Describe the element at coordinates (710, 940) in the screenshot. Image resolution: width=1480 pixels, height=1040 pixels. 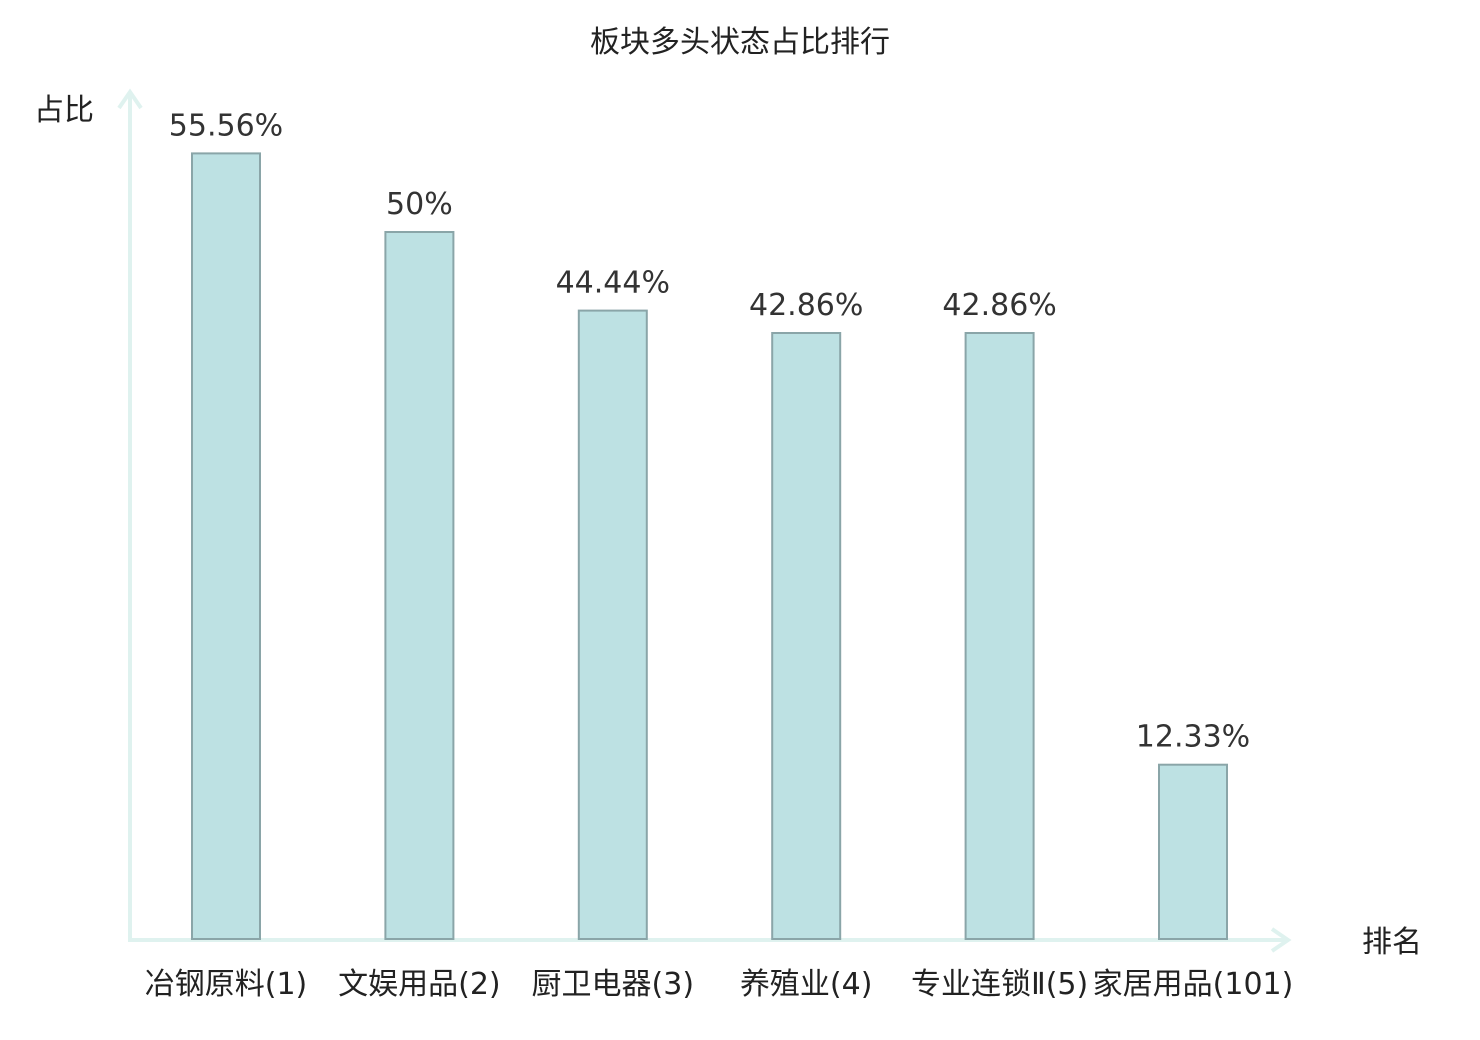
I see `x-axis` at that location.